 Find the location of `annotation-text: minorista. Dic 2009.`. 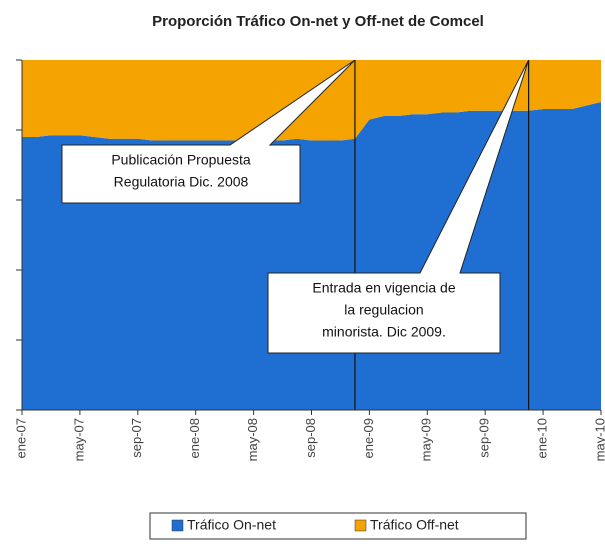

annotation-text: minorista. Dic 2009. is located at coordinates (384, 332).